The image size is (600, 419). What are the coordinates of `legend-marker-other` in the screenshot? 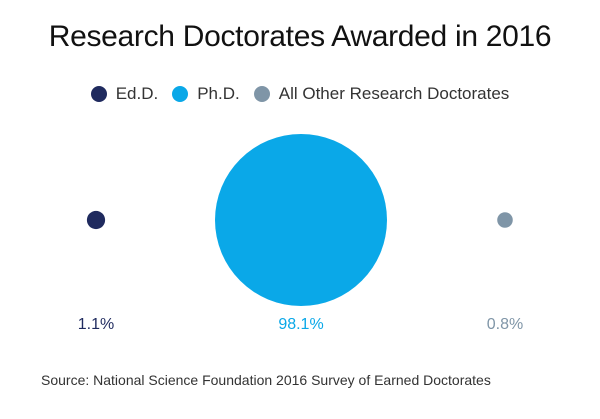 It's located at (261, 94).